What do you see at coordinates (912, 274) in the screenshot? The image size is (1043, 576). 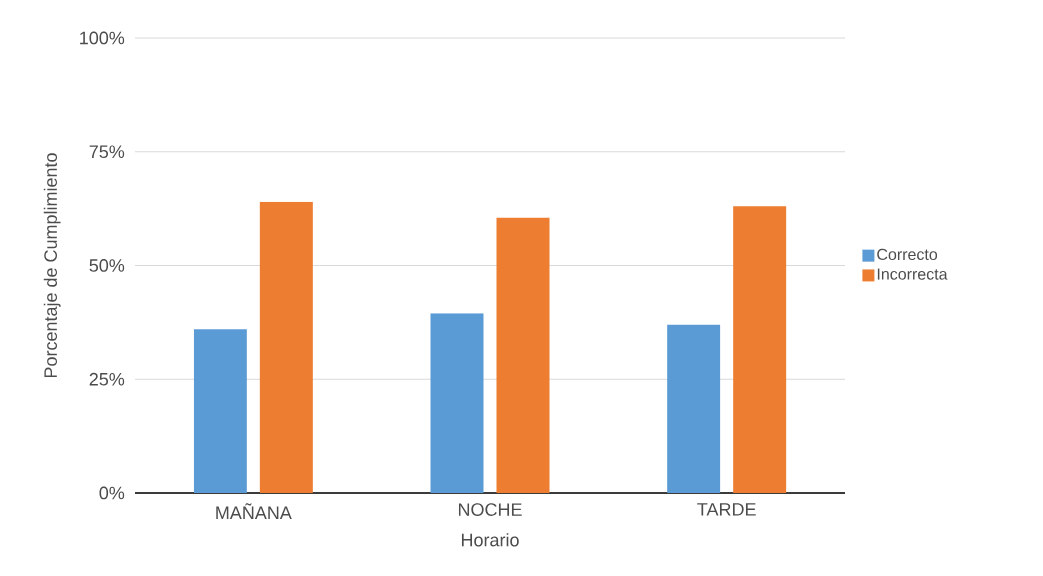 I see `legend-label: Incorrecta` at bounding box center [912, 274].